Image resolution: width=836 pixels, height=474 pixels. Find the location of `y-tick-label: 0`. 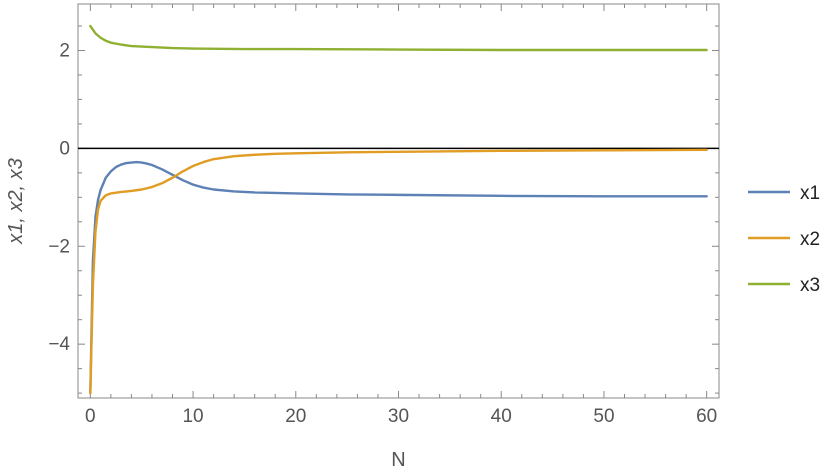

y-tick-label: 0 is located at coordinates (64, 148).